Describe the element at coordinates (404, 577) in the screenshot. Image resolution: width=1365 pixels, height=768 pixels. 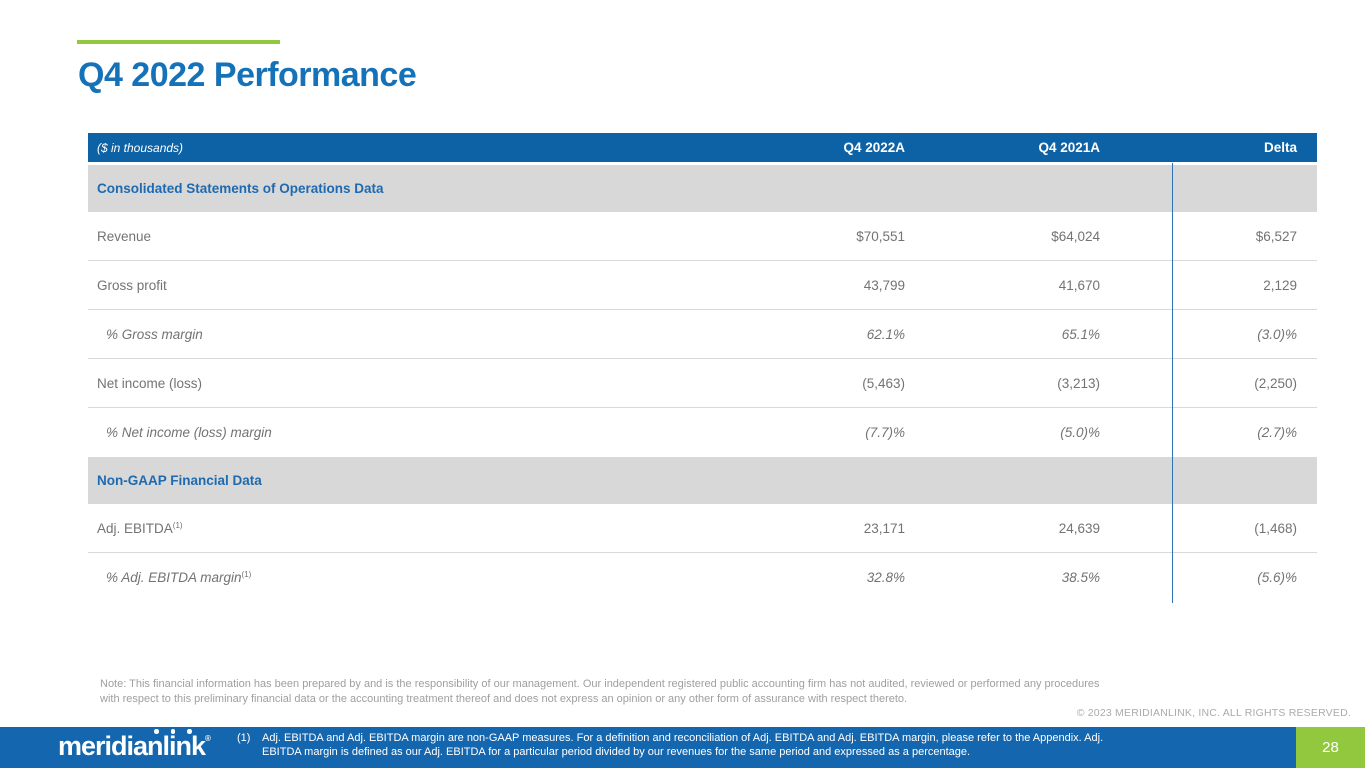
I see `row-label: % Adj. EBITDA margin(1)` at that location.